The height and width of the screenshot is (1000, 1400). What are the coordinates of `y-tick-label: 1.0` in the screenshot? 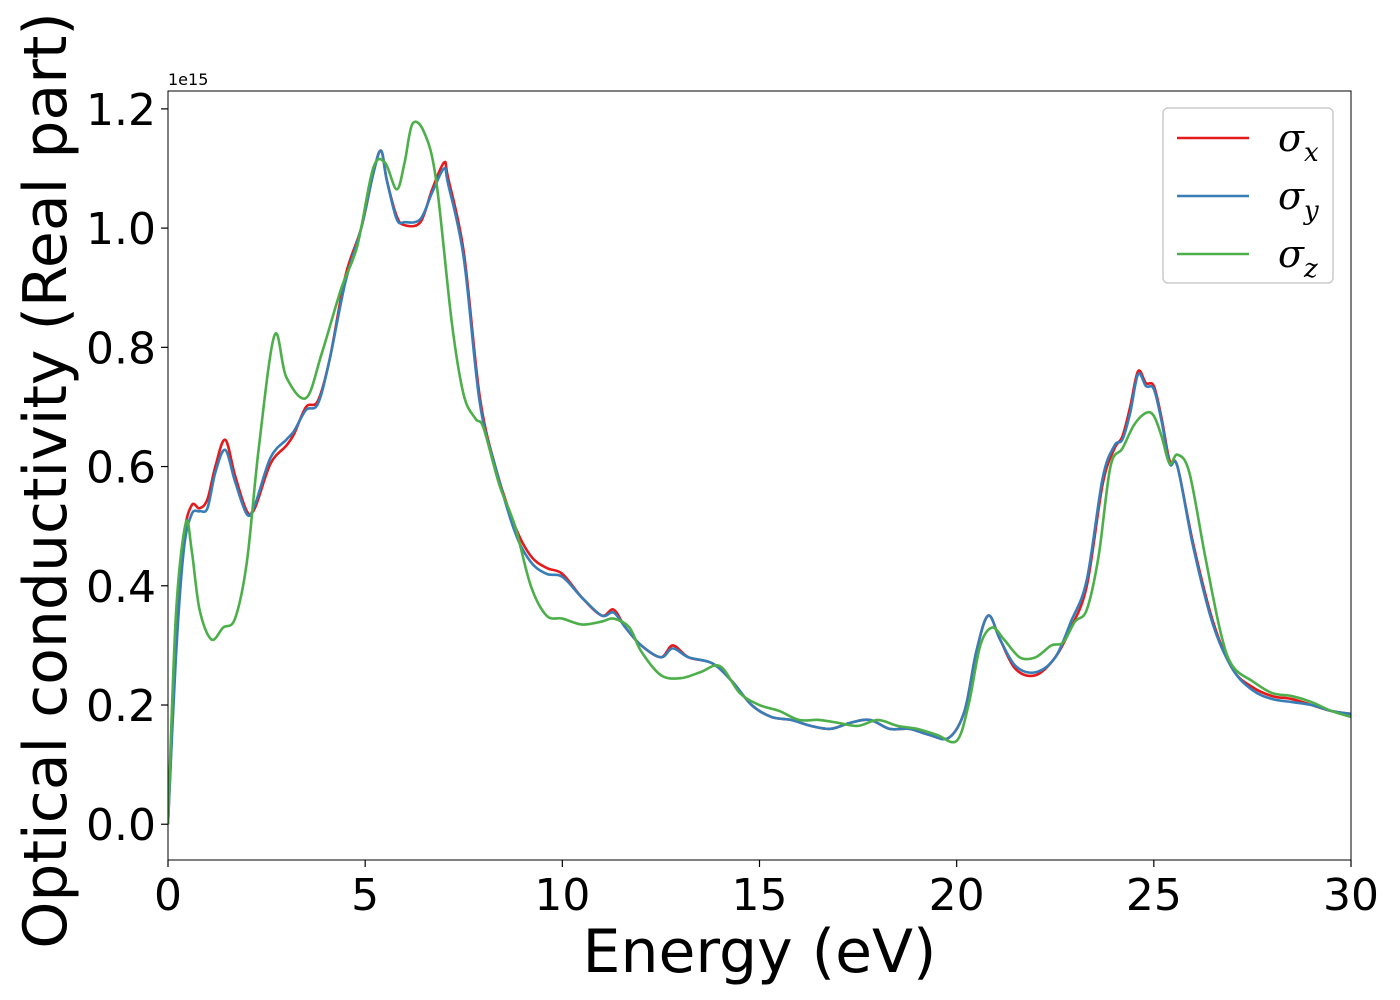 It's located at (121, 229).